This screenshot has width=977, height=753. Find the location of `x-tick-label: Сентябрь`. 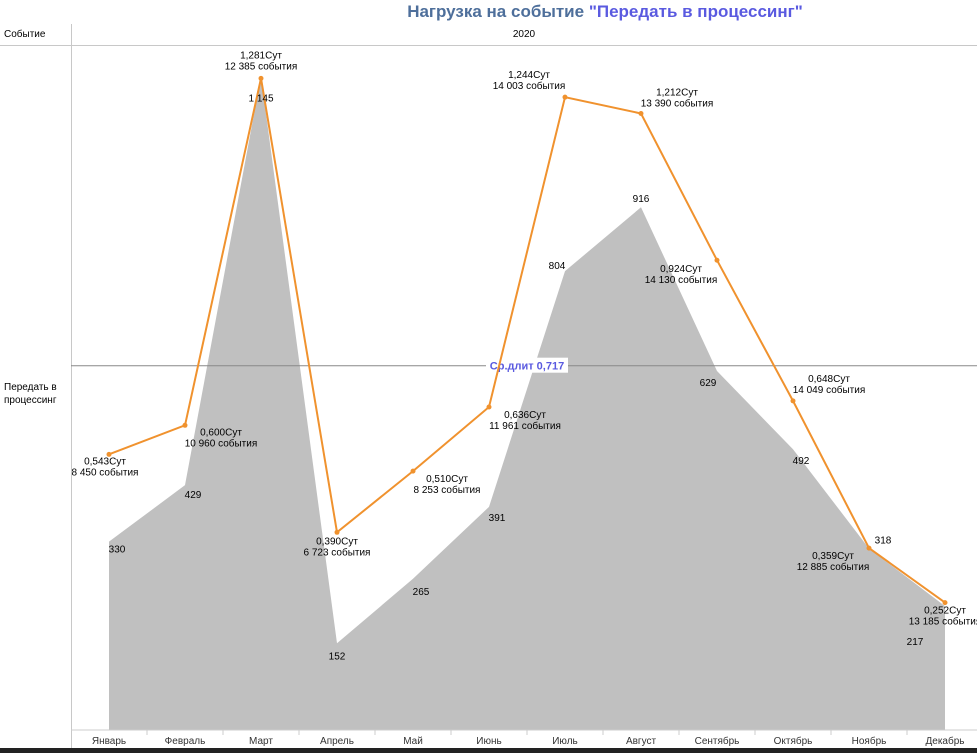

x-tick-label: Сентябрь is located at coordinates (717, 741).